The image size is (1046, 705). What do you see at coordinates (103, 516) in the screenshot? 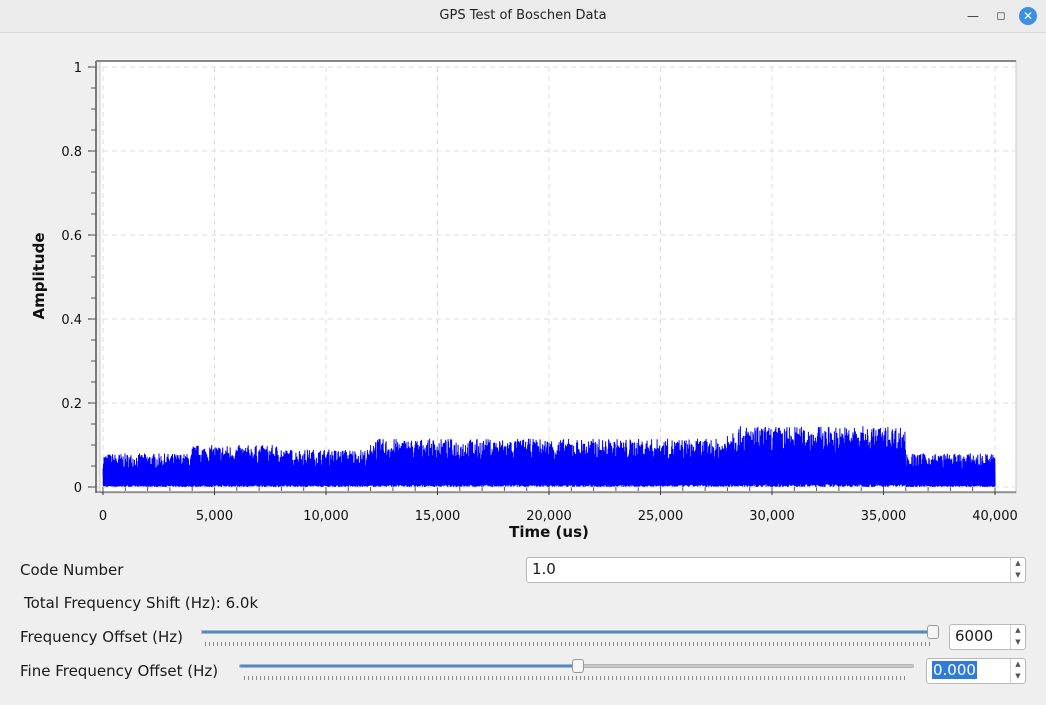
I see `x-tick-label: 0` at bounding box center [103, 516].